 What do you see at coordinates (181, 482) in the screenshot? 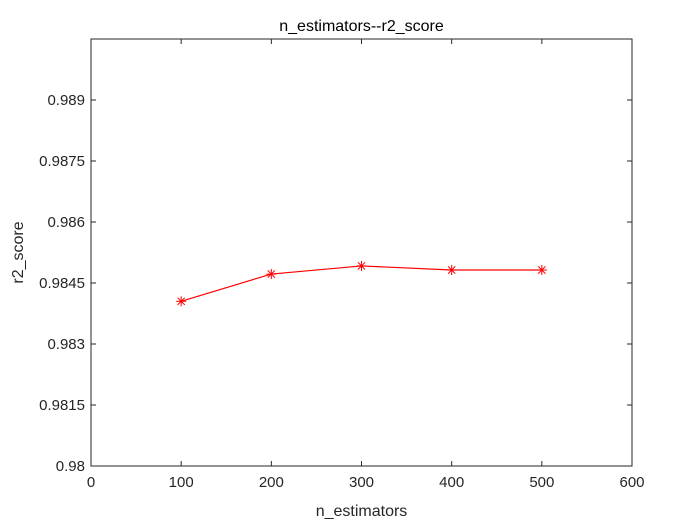
I see `x-tick-label: 100` at bounding box center [181, 482].